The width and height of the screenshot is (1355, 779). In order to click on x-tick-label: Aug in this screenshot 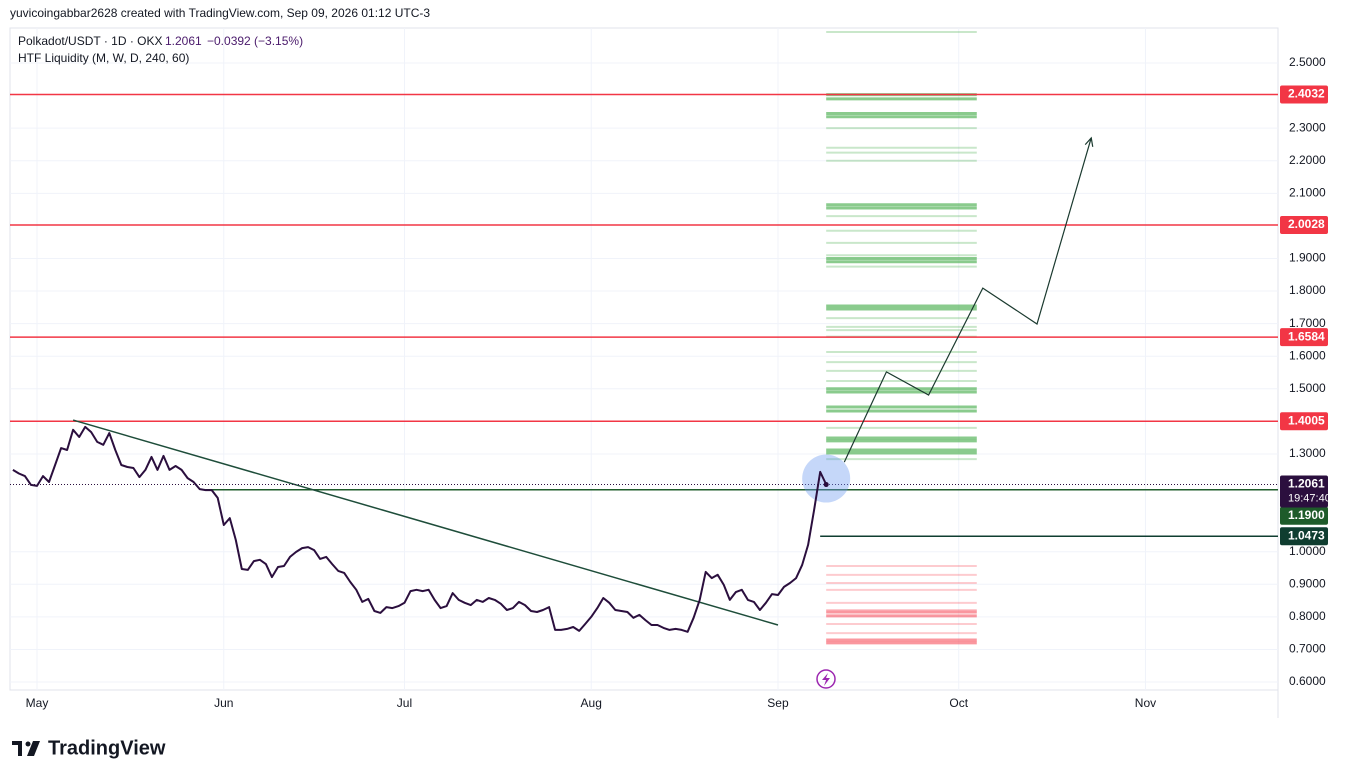, I will do `click(591, 703)`.